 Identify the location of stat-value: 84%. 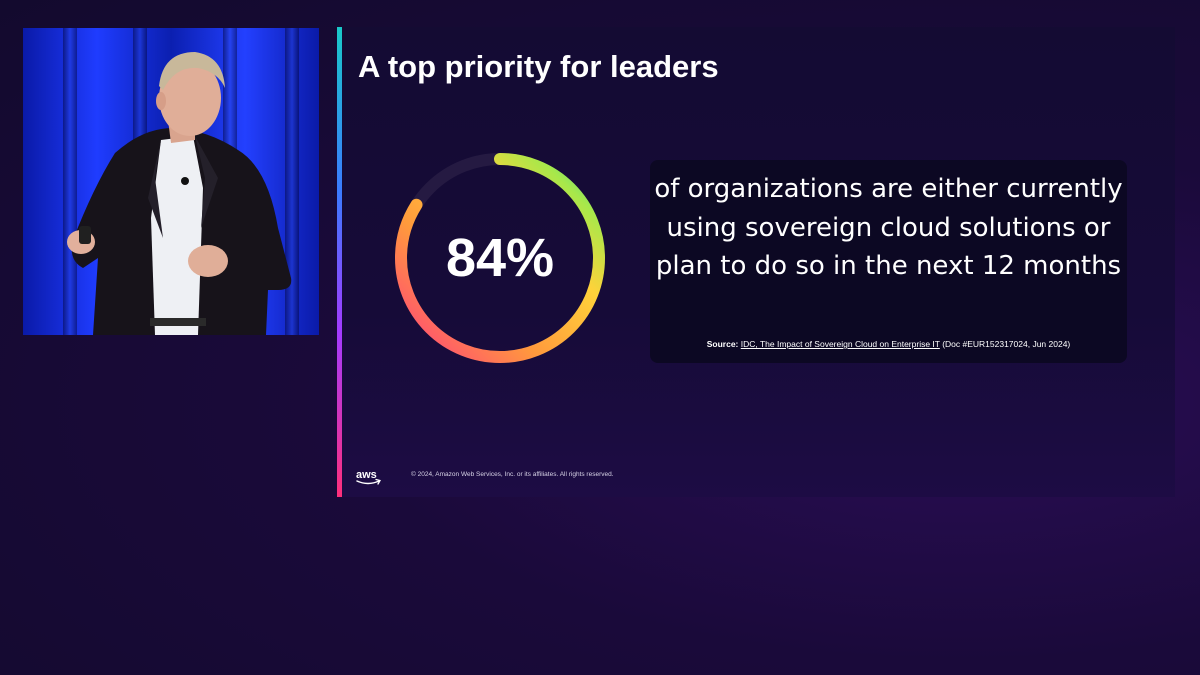
(500, 258).